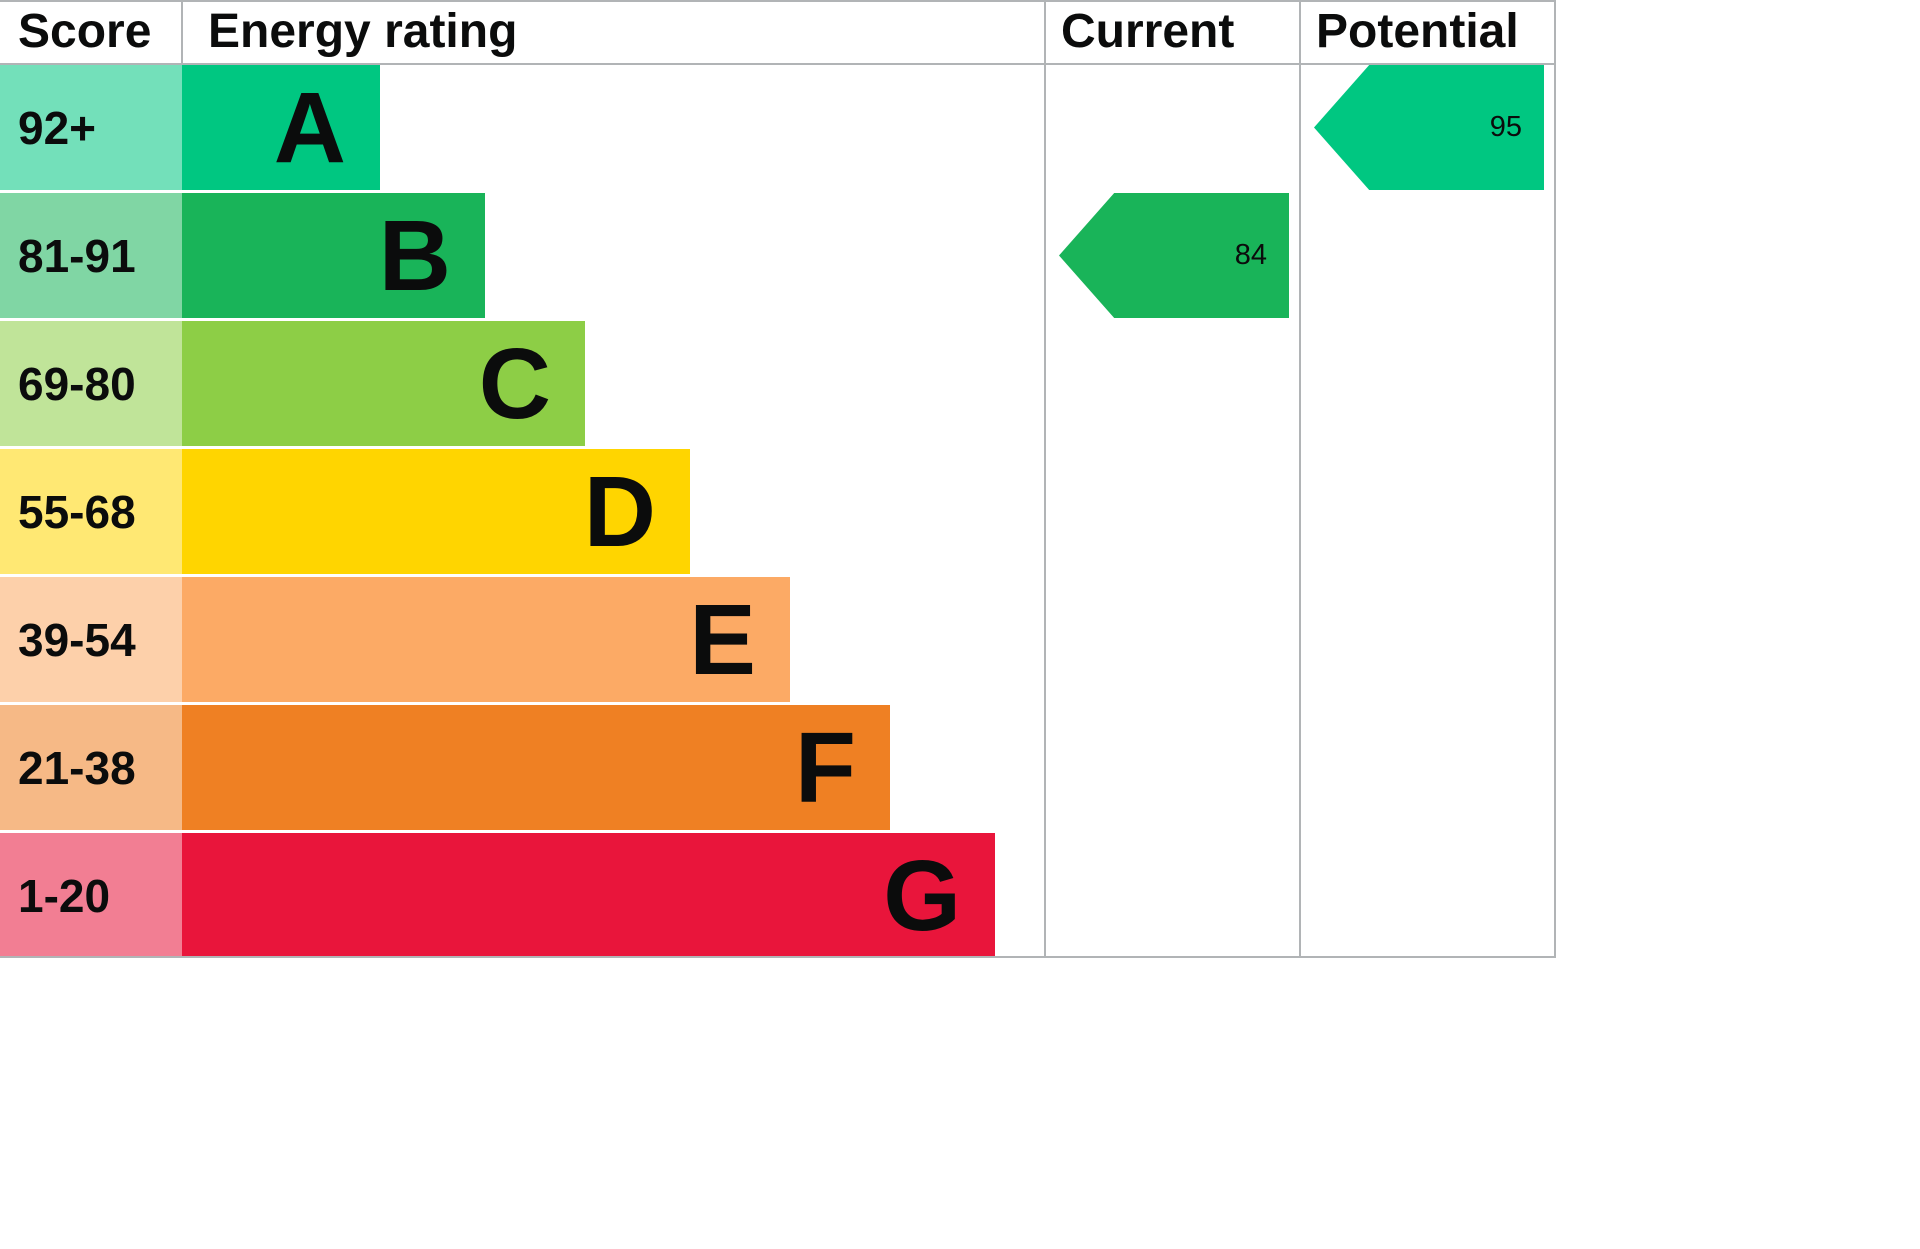 The height and width of the screenshot is (1249, 1920). What do you see at coordinates (778, 383) in the screenshot?
I see `band-row-c: 69-80 C` at bounding box center [778, 383].